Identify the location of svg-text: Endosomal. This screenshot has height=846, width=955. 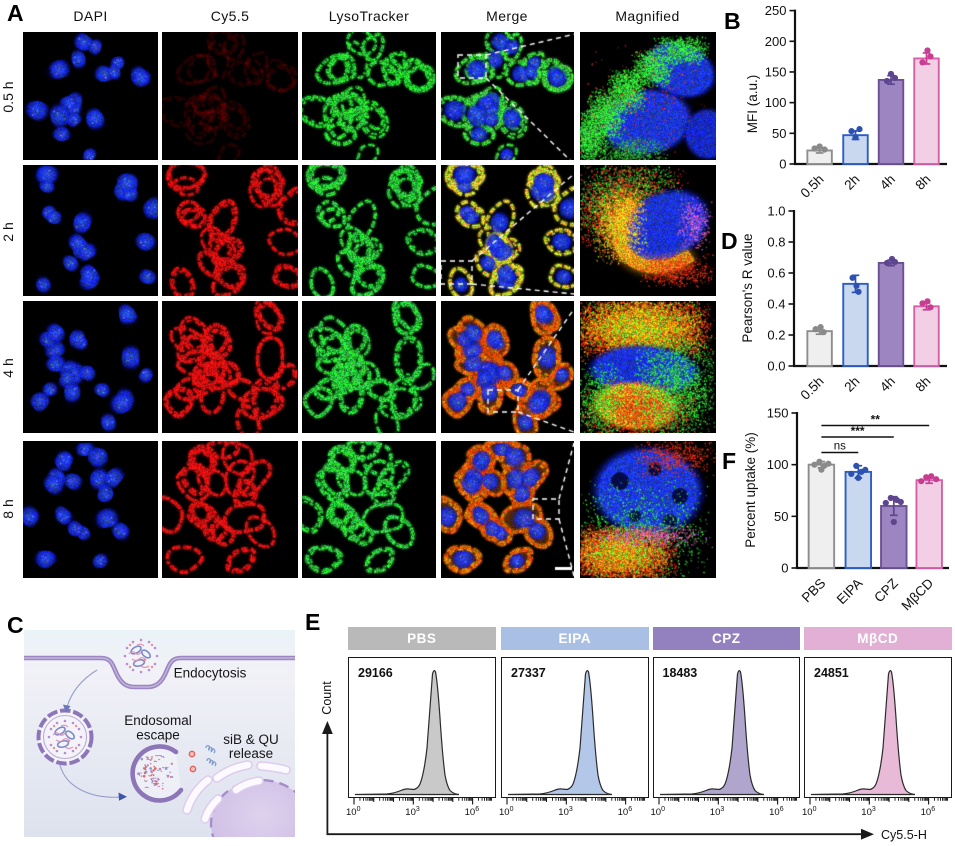
(158, 720).